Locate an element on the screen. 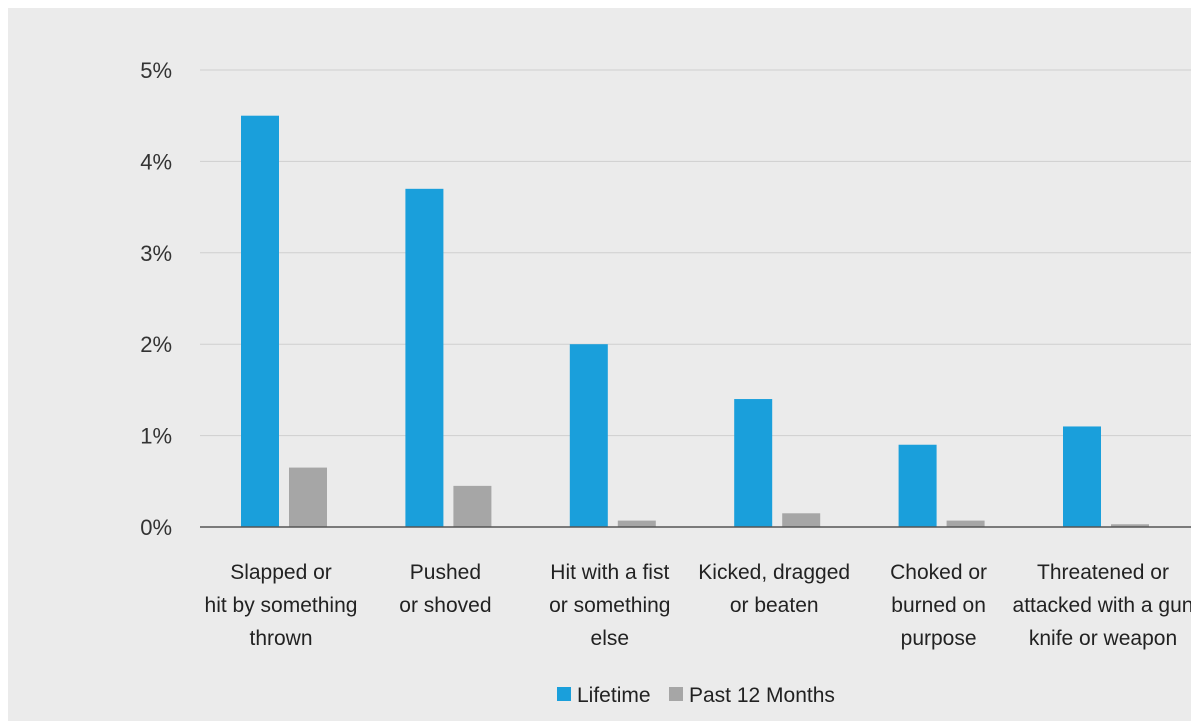 This screenshot has width=1191, height=721. x-category-label-line: hit by something is located at coordinates (281, 605).